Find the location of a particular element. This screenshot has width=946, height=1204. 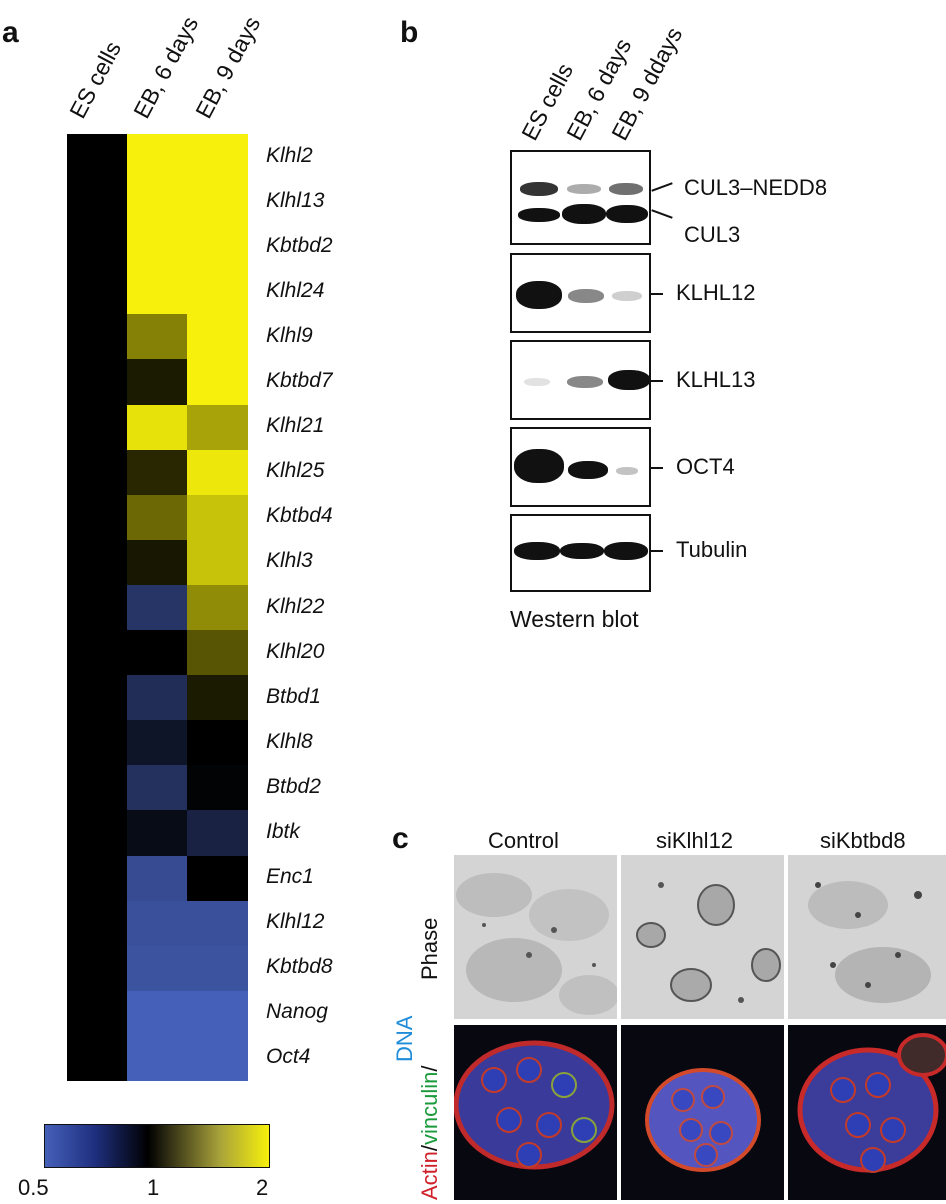

blot-klhl12 is located at coordinates (580, 293).